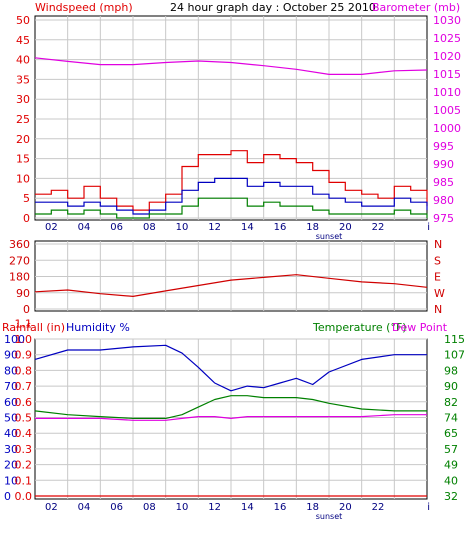 This screenshot has width=468, height=559. I want to click on temperature-axis-label: Temperature (°F), so click(359, 327).